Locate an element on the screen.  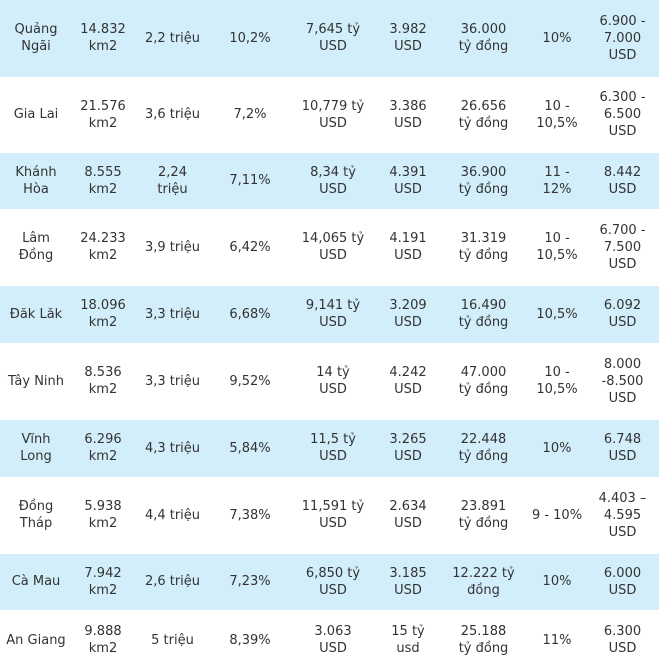
budget-cell: 25.188 tỷ đồng is located at coordinates (483, 640).